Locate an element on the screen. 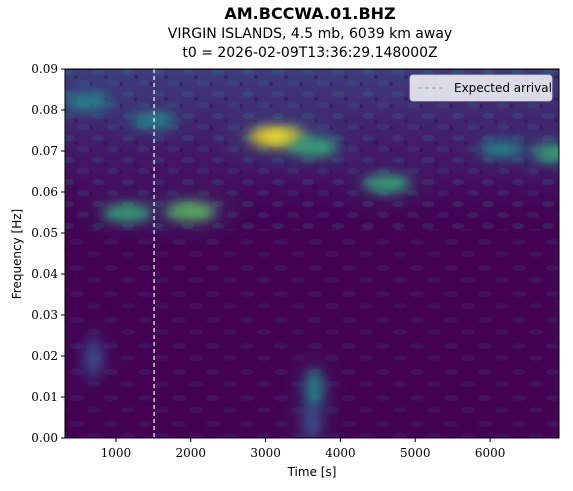 The height and width of the screenshot is (491, 573). y-tick-label: 0.08 is located at coordinates (44, 110).